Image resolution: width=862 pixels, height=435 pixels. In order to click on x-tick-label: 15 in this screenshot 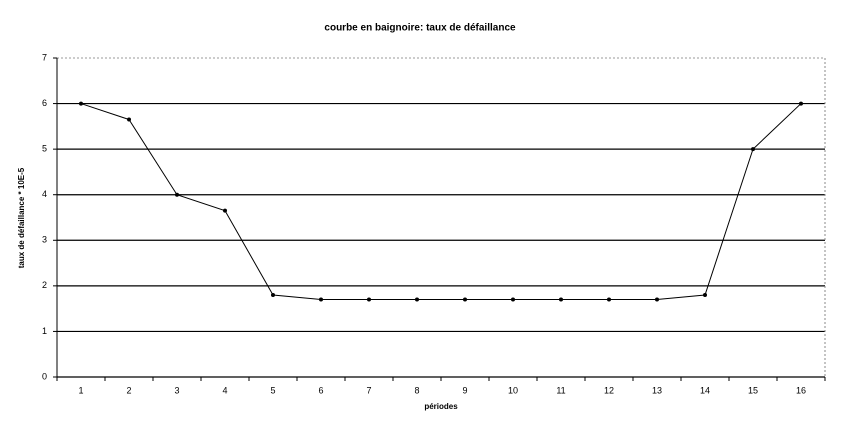, I will do `click(753, 390)`.